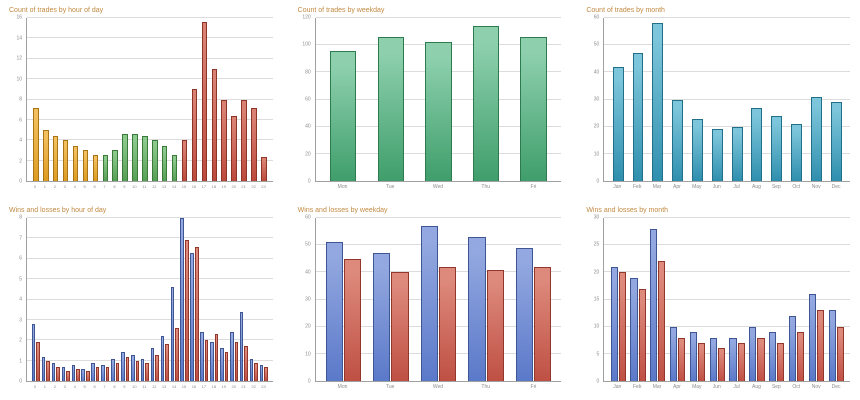 Image resolution: width=860 pixels, height=400 pixels. Describe the element at coordinates (144, 186) in the screenshot. I see `xtick-label: 11` at that location.